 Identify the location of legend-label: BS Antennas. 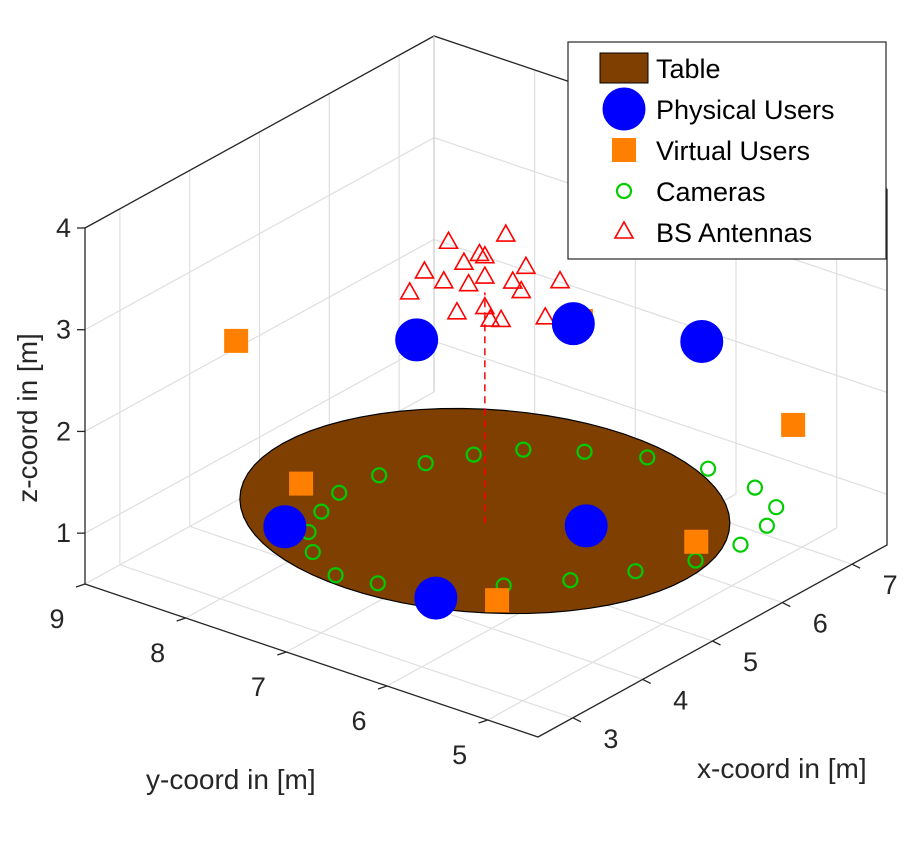
(734, 233).